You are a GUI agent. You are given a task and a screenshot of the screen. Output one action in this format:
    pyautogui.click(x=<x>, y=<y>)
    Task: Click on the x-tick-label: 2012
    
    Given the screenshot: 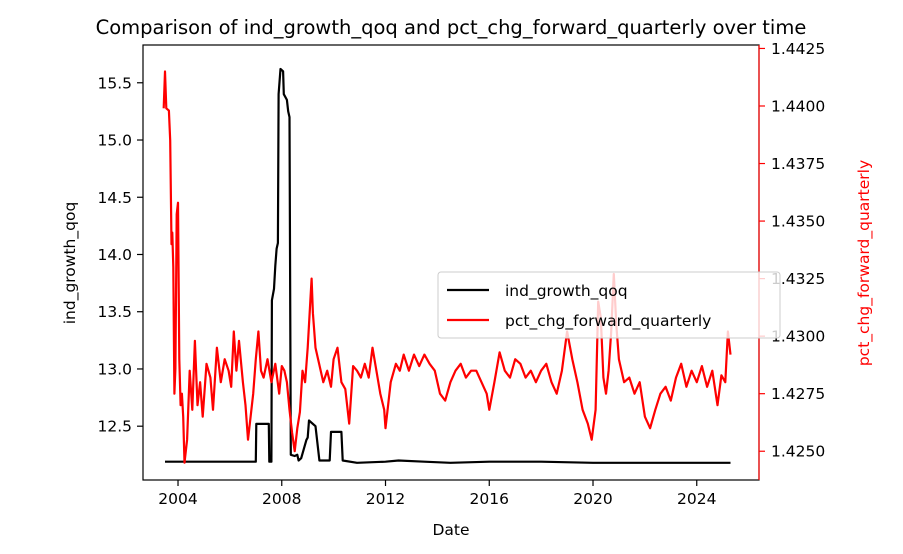 What is the action you would take?
    pyautogui.click(x=385, y=499)
    